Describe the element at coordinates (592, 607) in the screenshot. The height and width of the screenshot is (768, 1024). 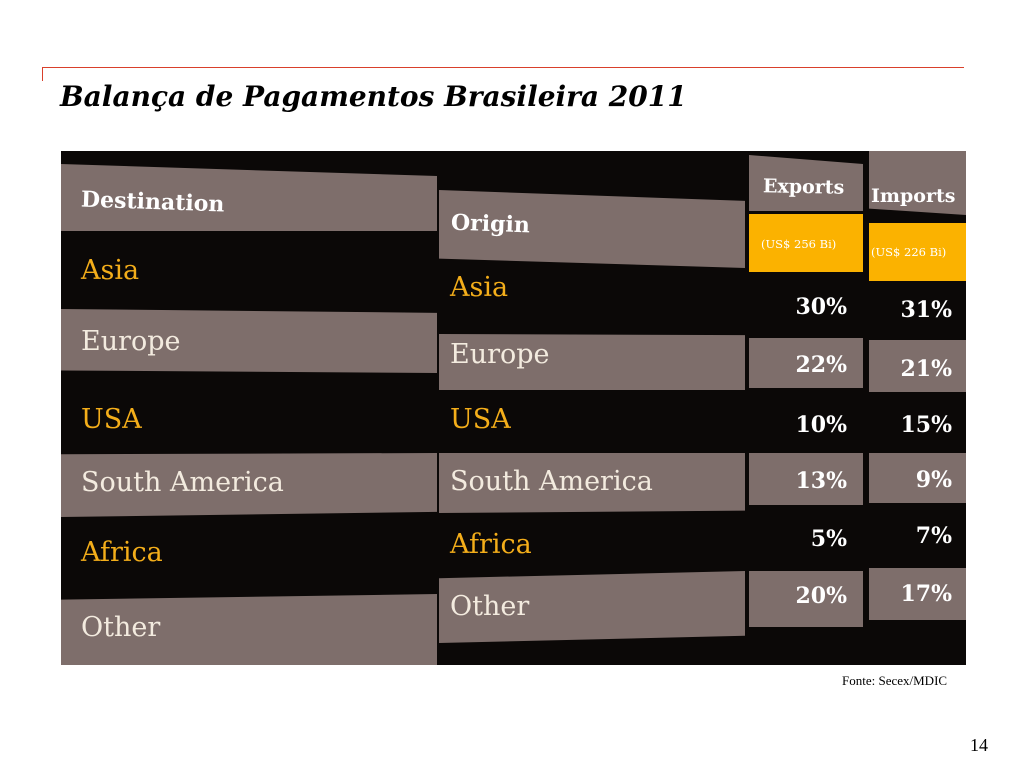
I see `origin-band-other` at that location.